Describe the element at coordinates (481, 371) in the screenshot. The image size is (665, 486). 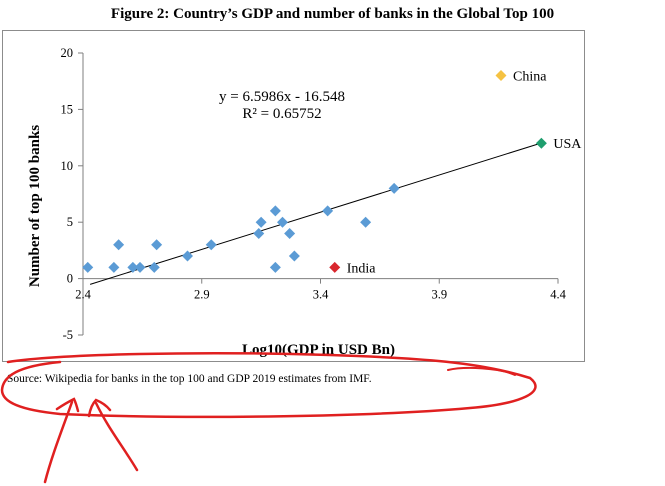
I see `red-scribble-loop` at that location.